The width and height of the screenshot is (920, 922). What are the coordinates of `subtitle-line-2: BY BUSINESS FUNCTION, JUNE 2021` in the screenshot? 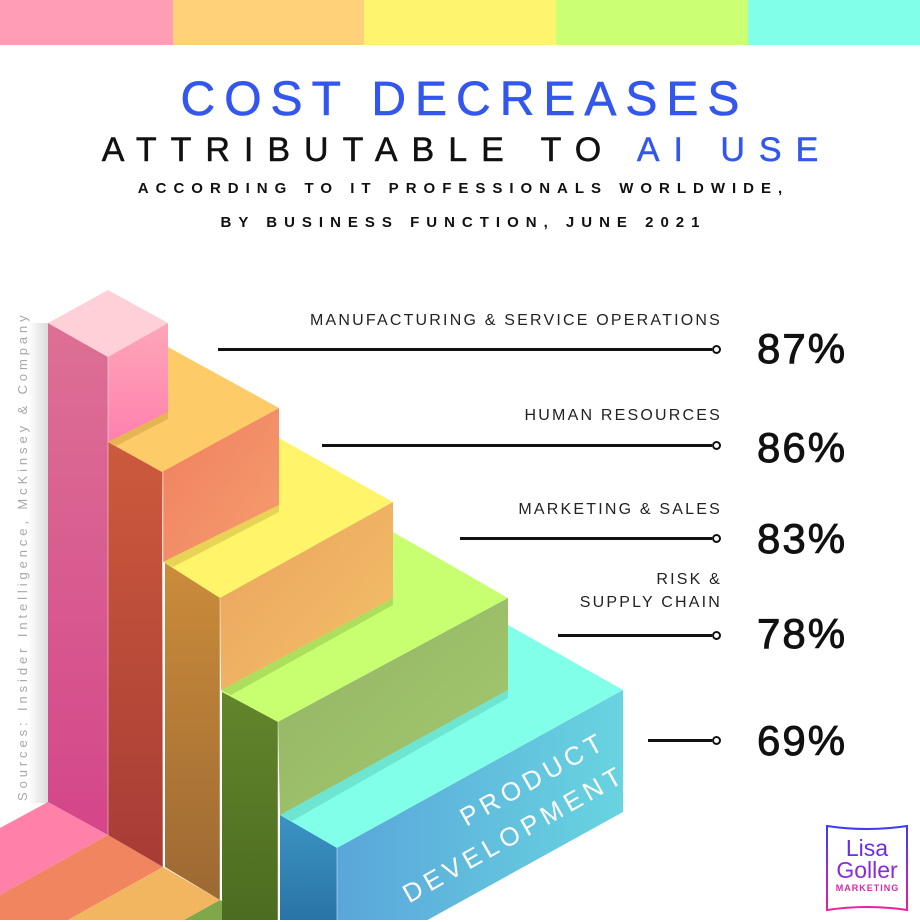 It's located at (463, 222).